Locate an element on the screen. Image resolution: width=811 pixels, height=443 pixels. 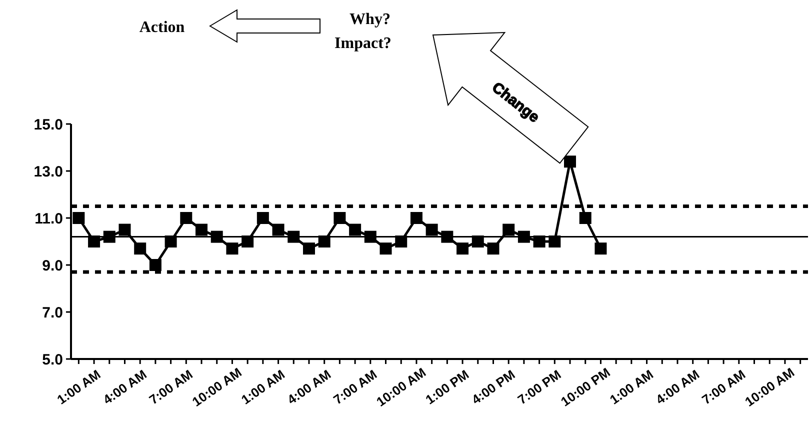
text: Action is located at coordinates (162, 27).